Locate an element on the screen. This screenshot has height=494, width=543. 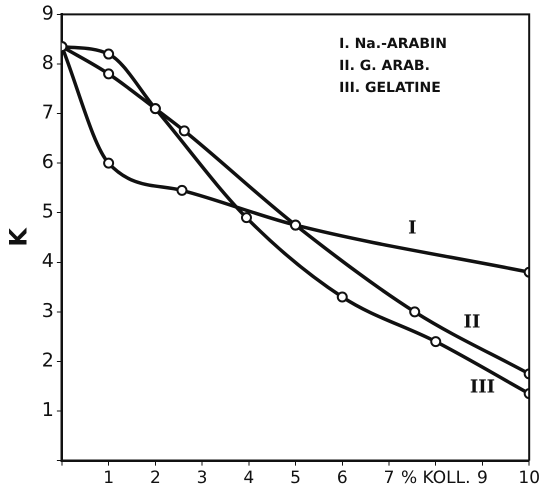
y-tick-label: 3 is located at coordinates (48, 311).